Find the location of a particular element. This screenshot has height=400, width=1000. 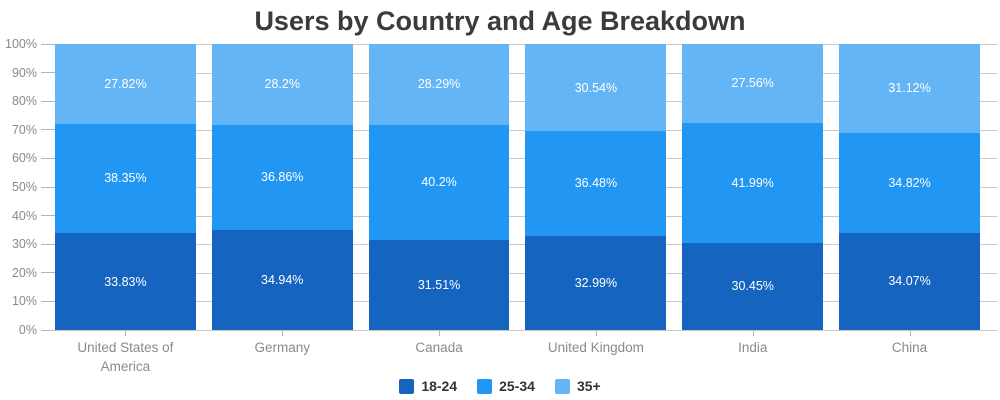

y-axis-tick: 10% is located at coordinates (33, 301).